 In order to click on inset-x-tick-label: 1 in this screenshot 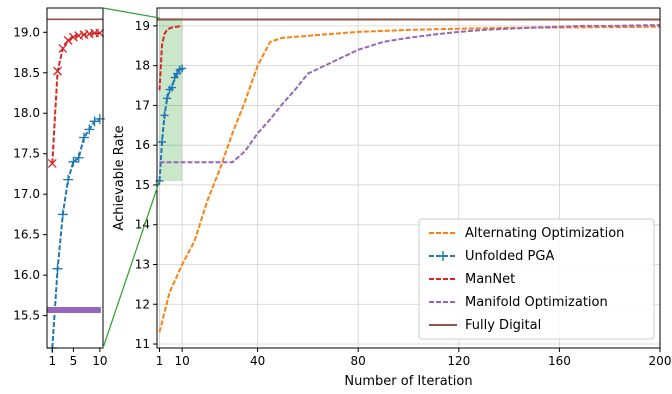, I will do `click(52, 361)`.